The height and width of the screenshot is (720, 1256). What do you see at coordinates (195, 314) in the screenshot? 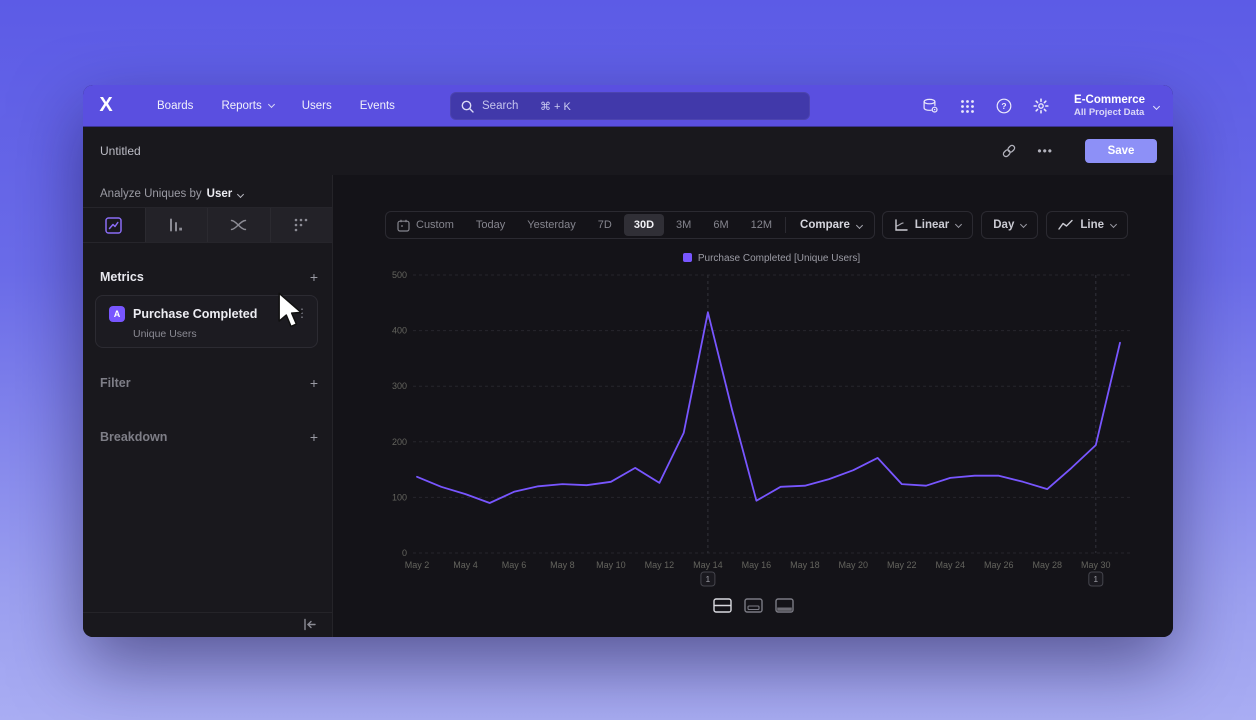
I see `metric-title: Purchase Completed` at bounding box center [195, 314].